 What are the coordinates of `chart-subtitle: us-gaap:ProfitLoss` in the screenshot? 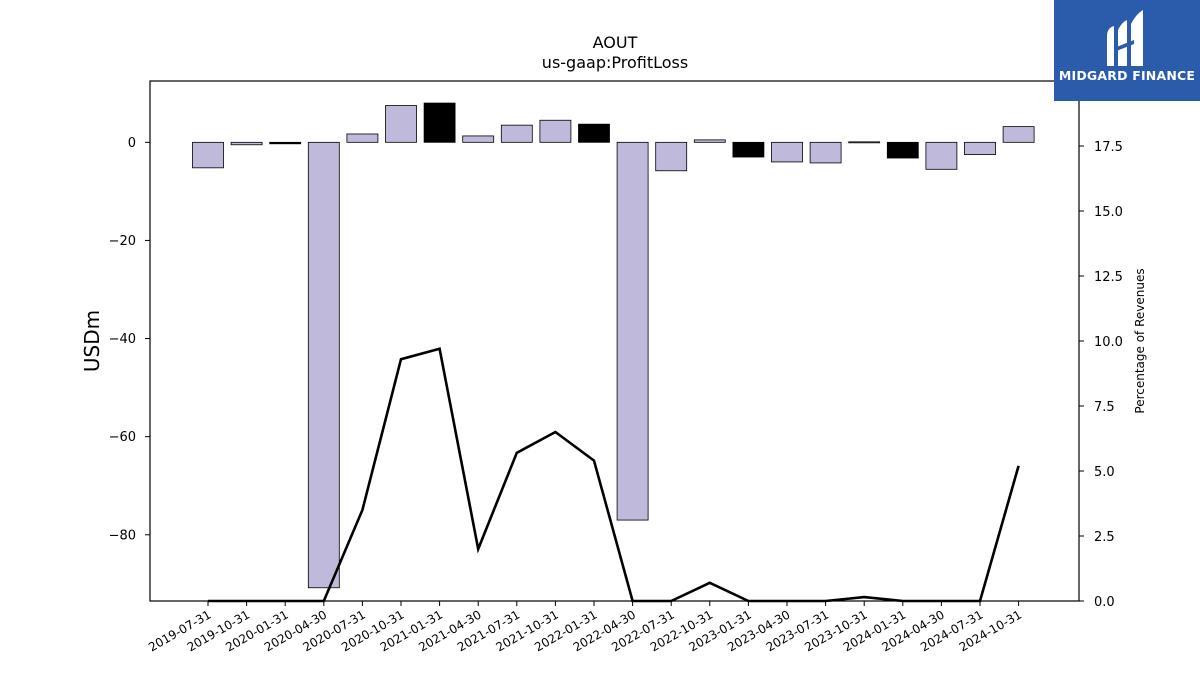 It's located at (615, 62).